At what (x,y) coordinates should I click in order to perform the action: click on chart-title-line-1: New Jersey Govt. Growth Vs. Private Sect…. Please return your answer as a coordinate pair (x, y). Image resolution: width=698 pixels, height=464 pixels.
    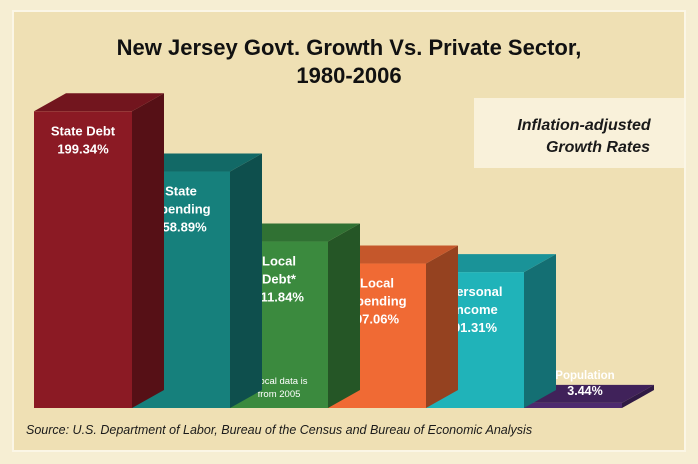
    Looking at the image, I should click on (349, 47).